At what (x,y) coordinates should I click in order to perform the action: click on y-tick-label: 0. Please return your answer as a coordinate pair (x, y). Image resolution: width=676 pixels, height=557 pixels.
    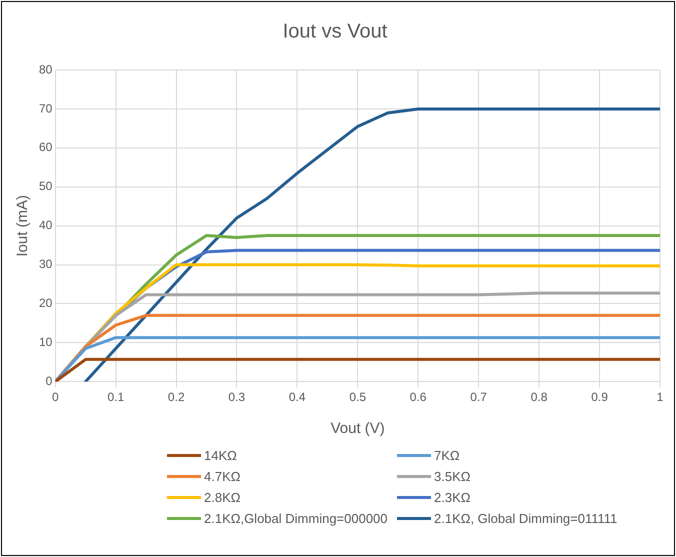
    Looking at the image, I should click on (49, 381).